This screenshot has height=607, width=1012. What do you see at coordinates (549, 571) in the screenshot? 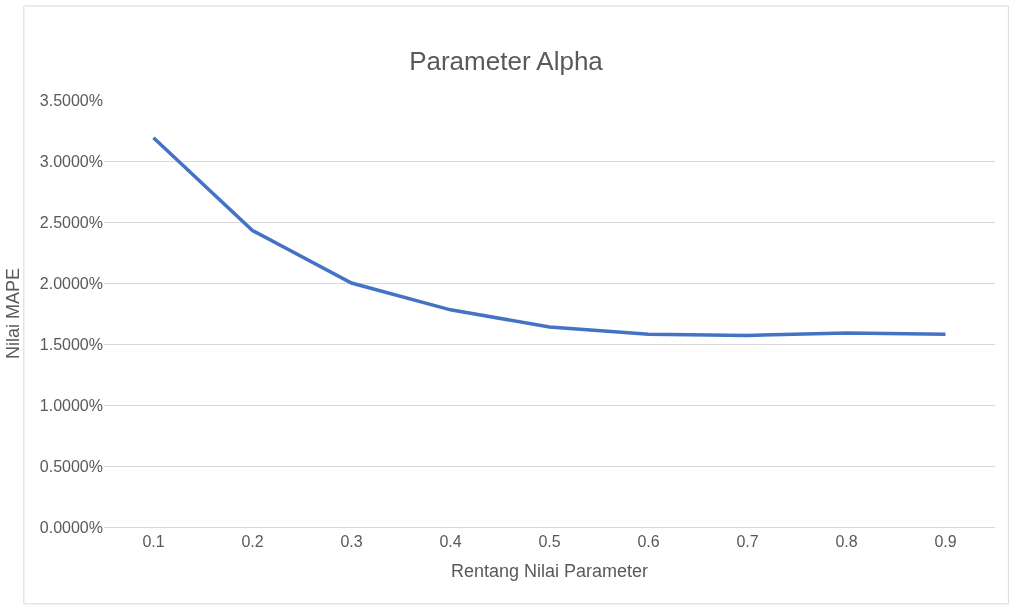
I see `x-axis-title: Rentang Nilai Parameter` at bounding box center [549, 571].